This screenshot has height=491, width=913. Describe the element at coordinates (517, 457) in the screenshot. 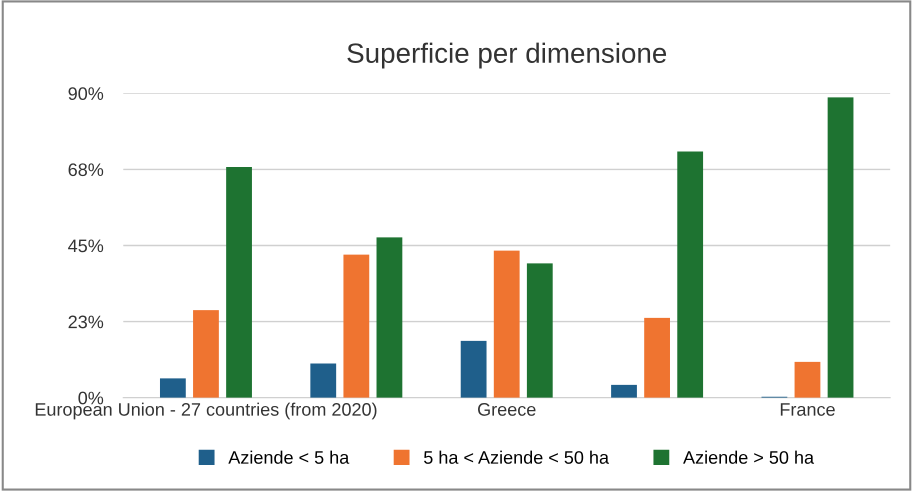

I see `legend-label: 5 ha < Aziende < 50 ha` at that location.